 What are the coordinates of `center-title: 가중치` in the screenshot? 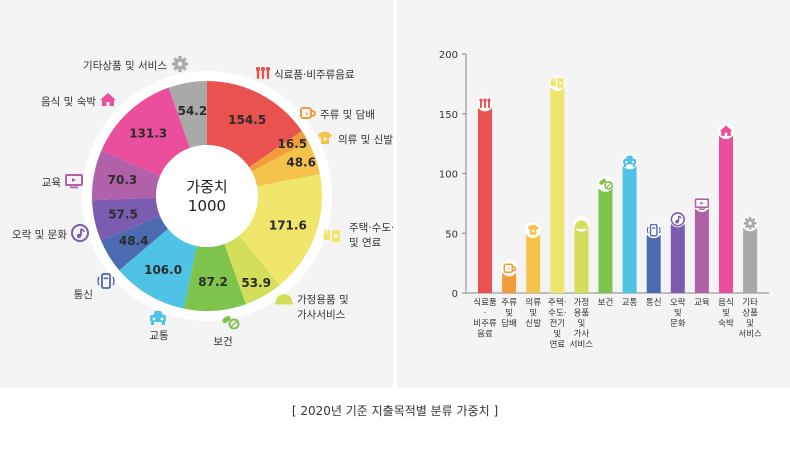 It's located at (206, 187).